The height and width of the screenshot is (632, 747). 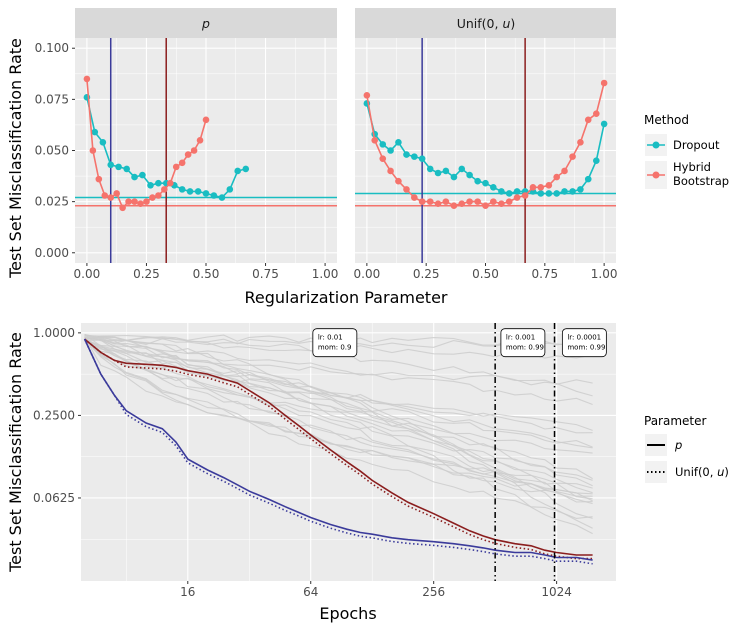 I want to click on annotation-text: mom: 0.9, so click(x=335, y=348).